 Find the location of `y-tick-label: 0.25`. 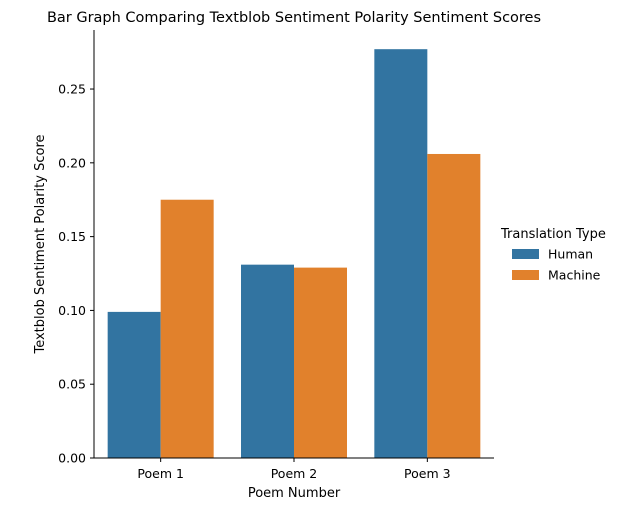

y-tick-label: 0.25 is located at coordinates (72, 89).